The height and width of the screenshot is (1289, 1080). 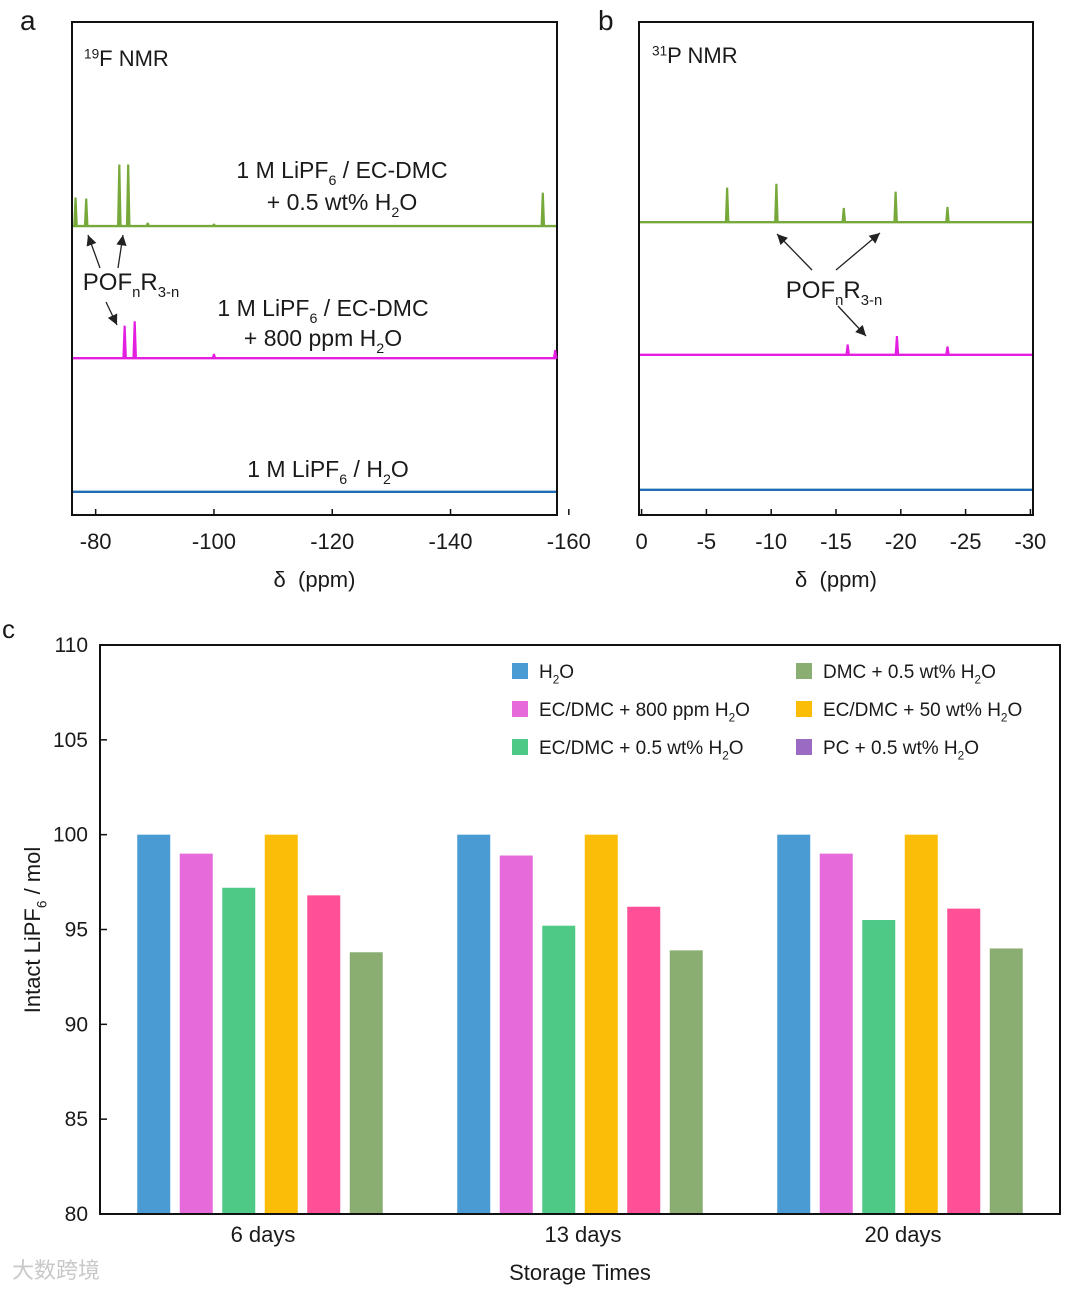 I want to click on series-label: + 0.5 wt% H2O, so click(x=342, y=205).